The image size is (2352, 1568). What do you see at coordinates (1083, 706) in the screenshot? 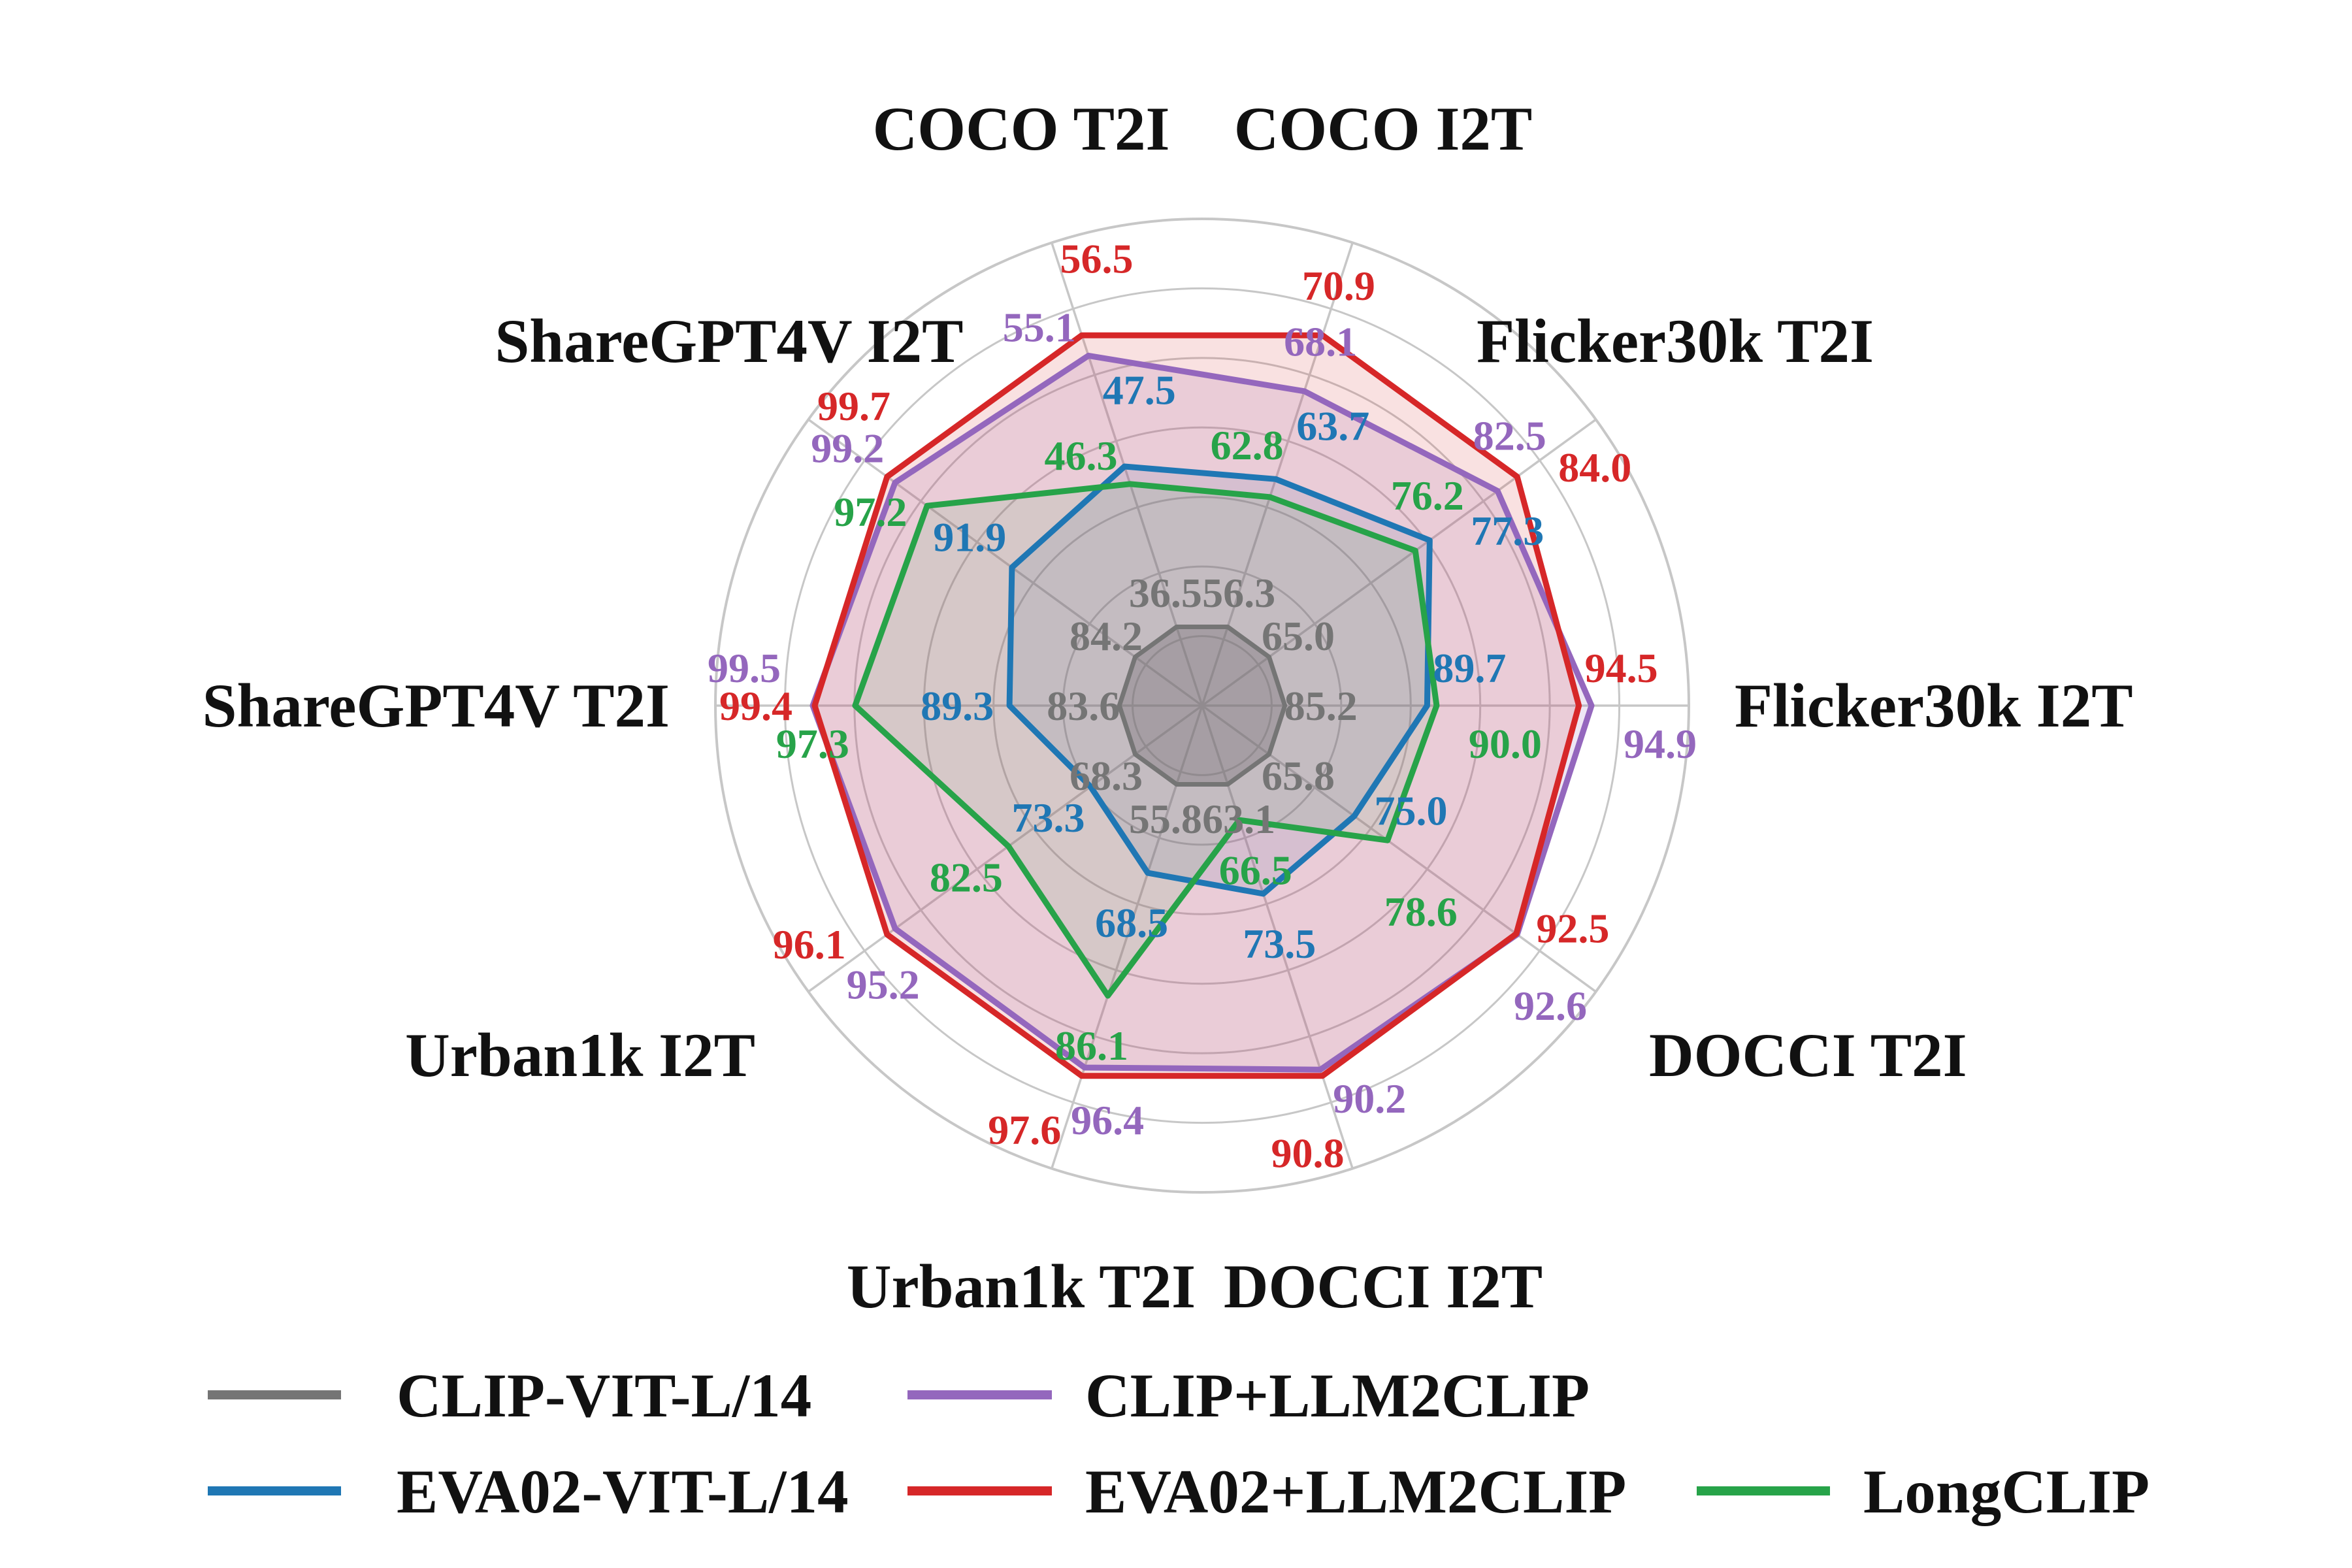
I see `value-label: 83.6` at bounding box center [1083, 706].